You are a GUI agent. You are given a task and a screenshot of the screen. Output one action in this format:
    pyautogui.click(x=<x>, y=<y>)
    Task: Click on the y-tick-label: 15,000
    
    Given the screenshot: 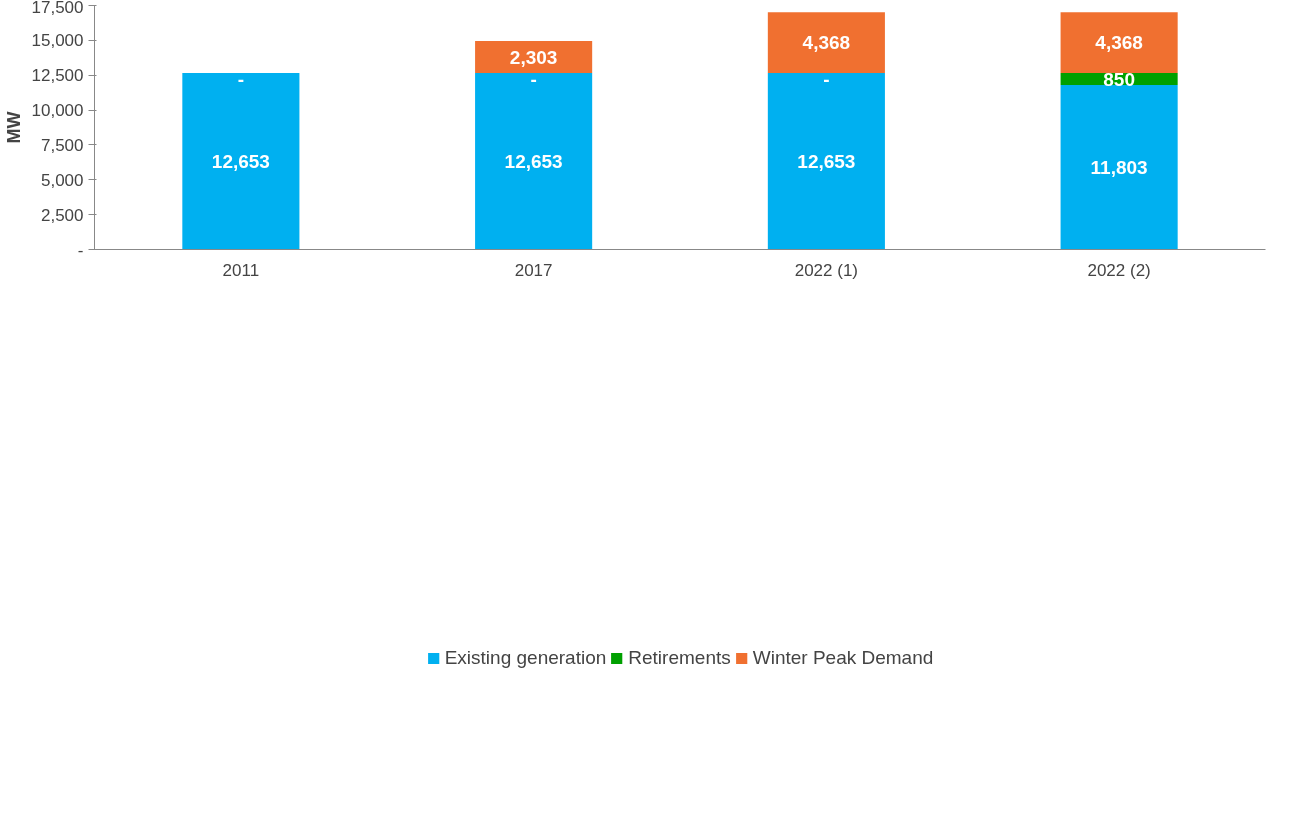 What is the action you would take?
    pyautogui.click(x=57, y=41)
    